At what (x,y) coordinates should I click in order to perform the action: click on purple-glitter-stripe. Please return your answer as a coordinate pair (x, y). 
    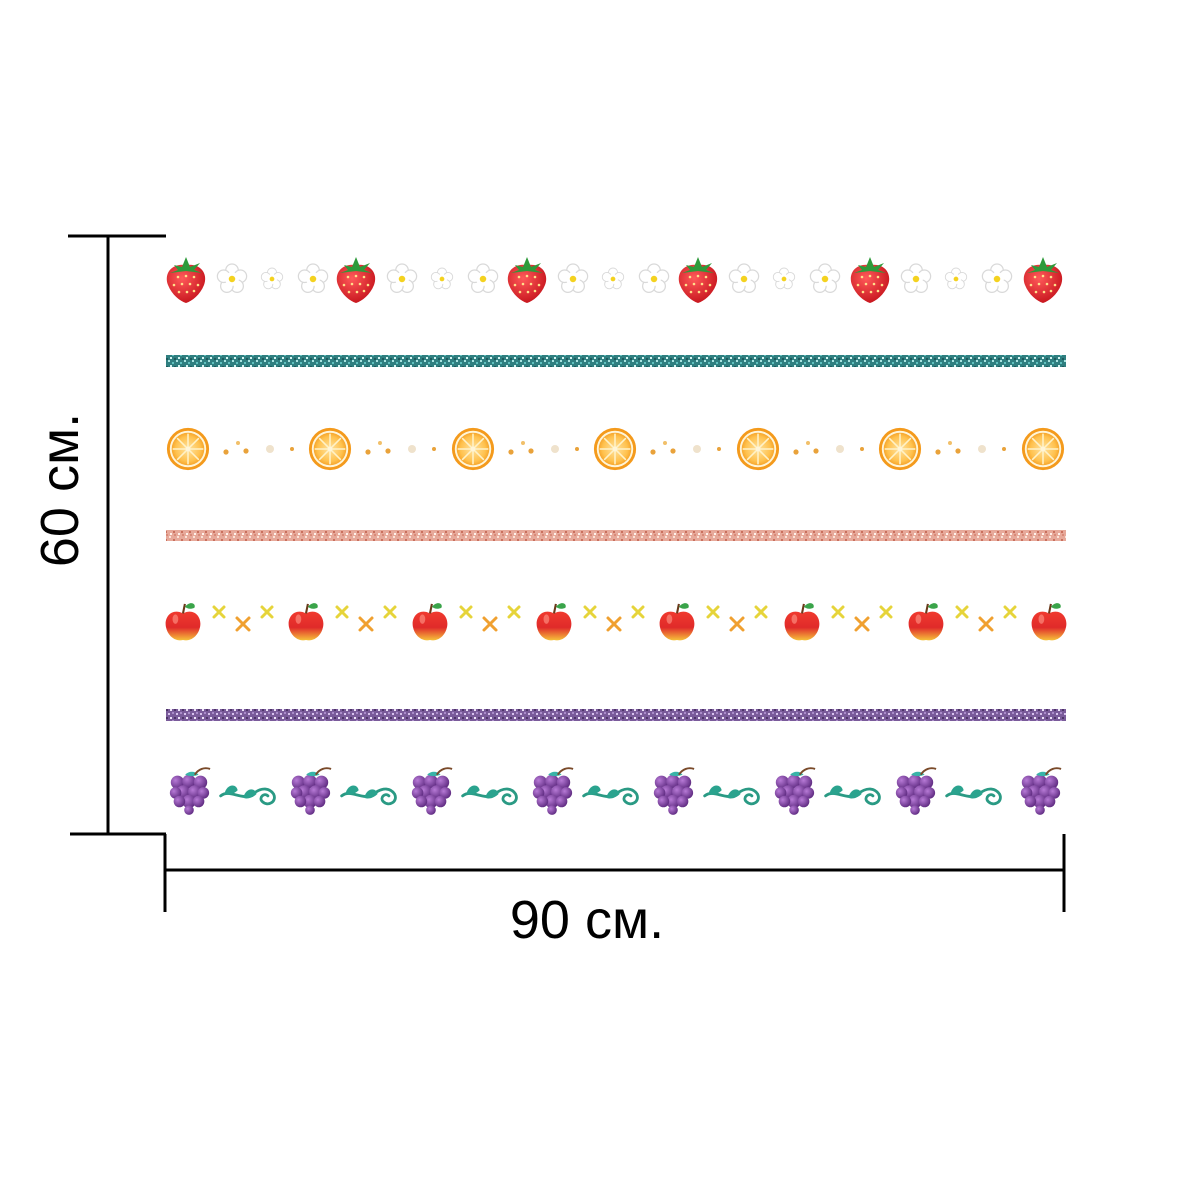
    Looking at the image, I should click on (616, 715).